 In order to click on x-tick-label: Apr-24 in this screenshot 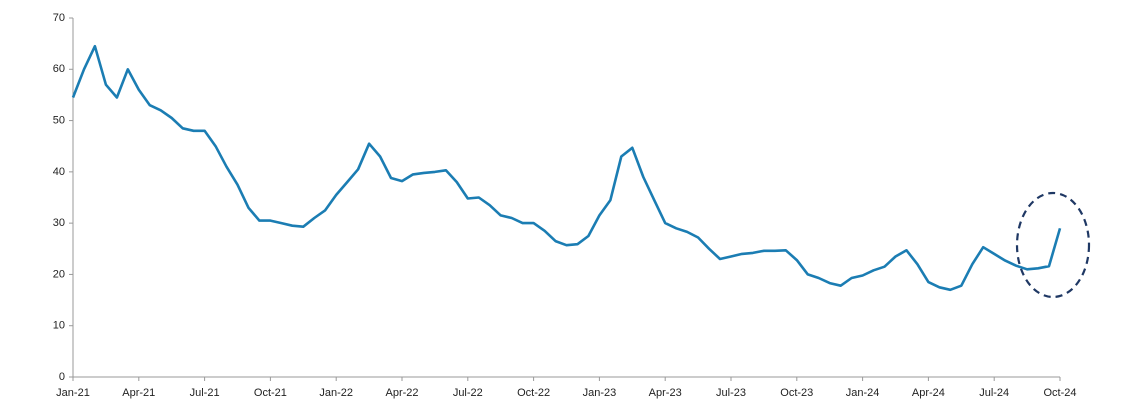, I will do `click(928, 393)`.